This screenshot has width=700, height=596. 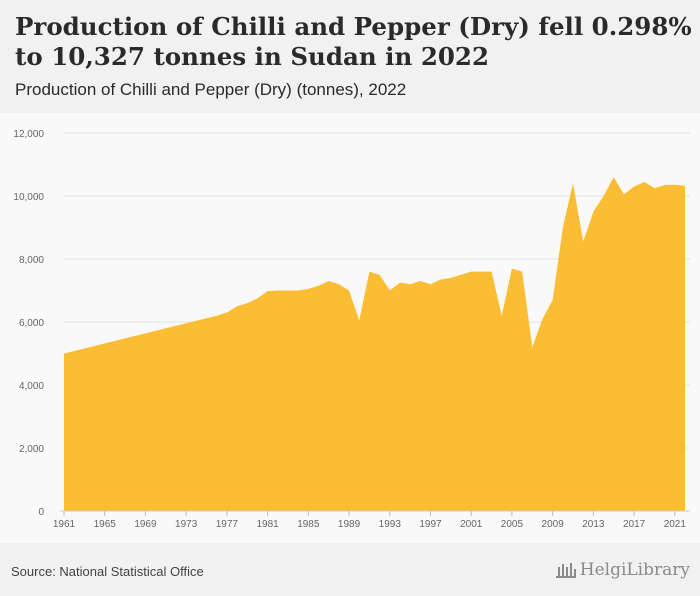 I want to click on x-tick-label: 1965, so click(x=105, y=524).